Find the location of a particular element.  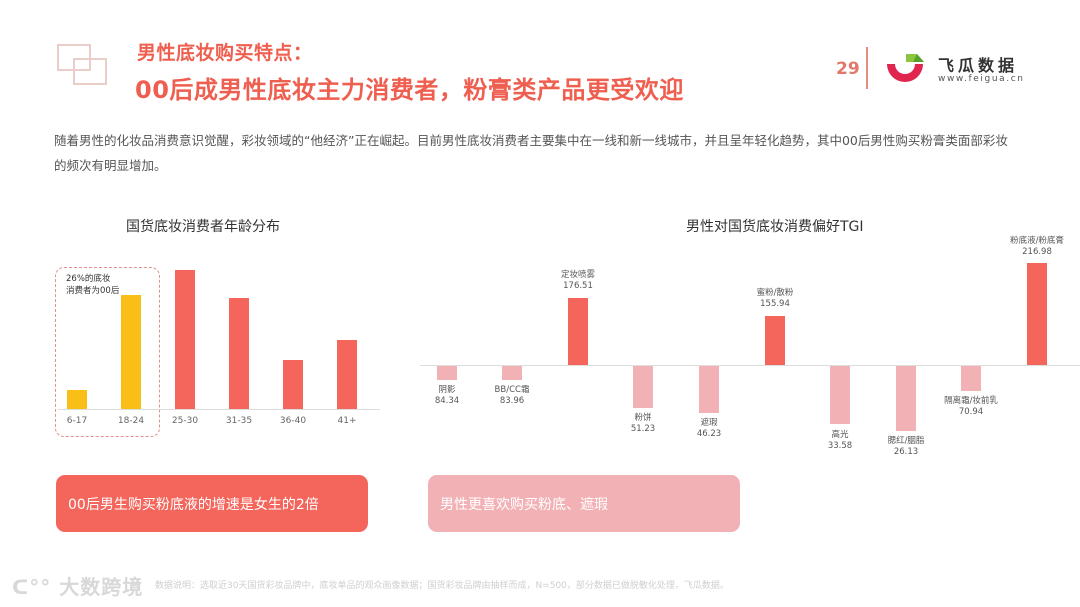

x-label: 18-24 is located at coordinates (131, 421).